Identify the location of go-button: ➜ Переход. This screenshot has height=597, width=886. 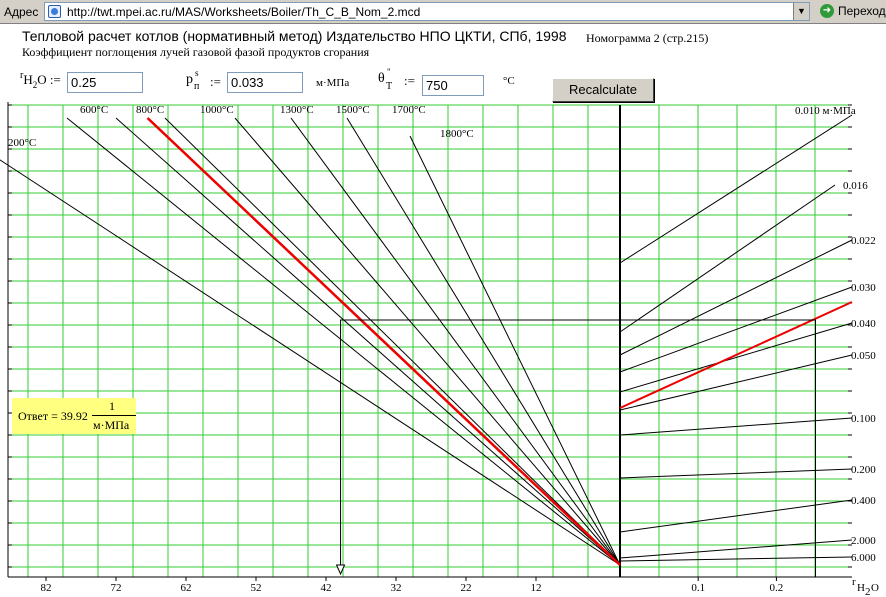
(852, 11).